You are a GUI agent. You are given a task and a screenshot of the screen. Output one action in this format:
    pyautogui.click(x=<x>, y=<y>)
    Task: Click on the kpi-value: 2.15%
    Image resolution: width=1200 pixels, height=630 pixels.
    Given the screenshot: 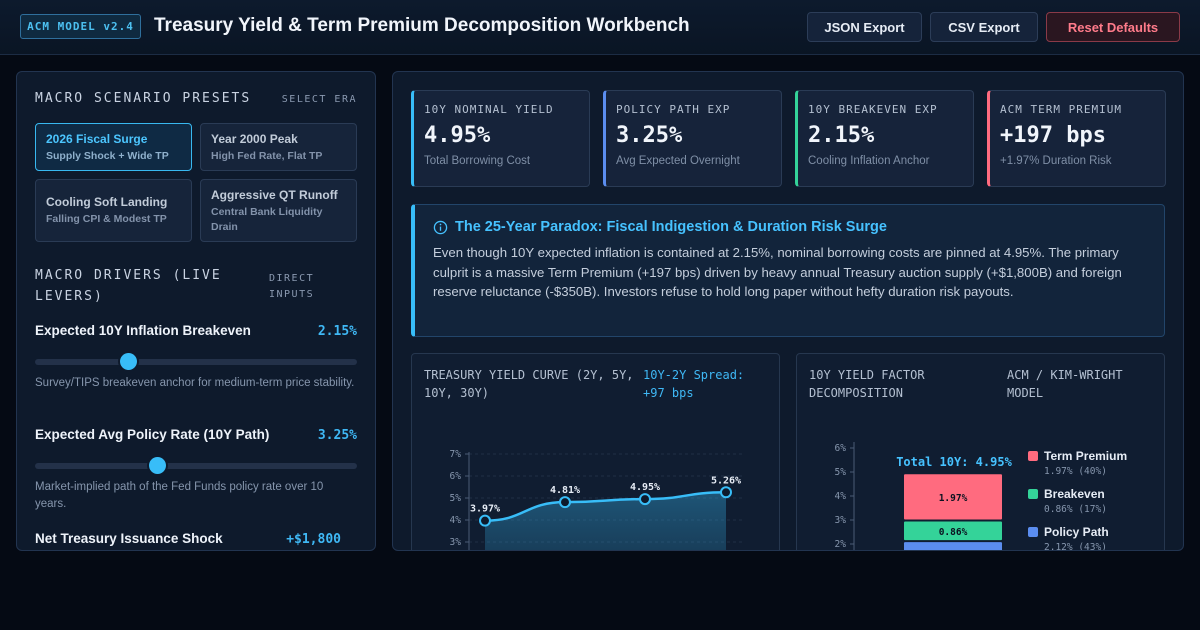 What is the action you would take?
    pyautogui.click(x=841, y=135)
    